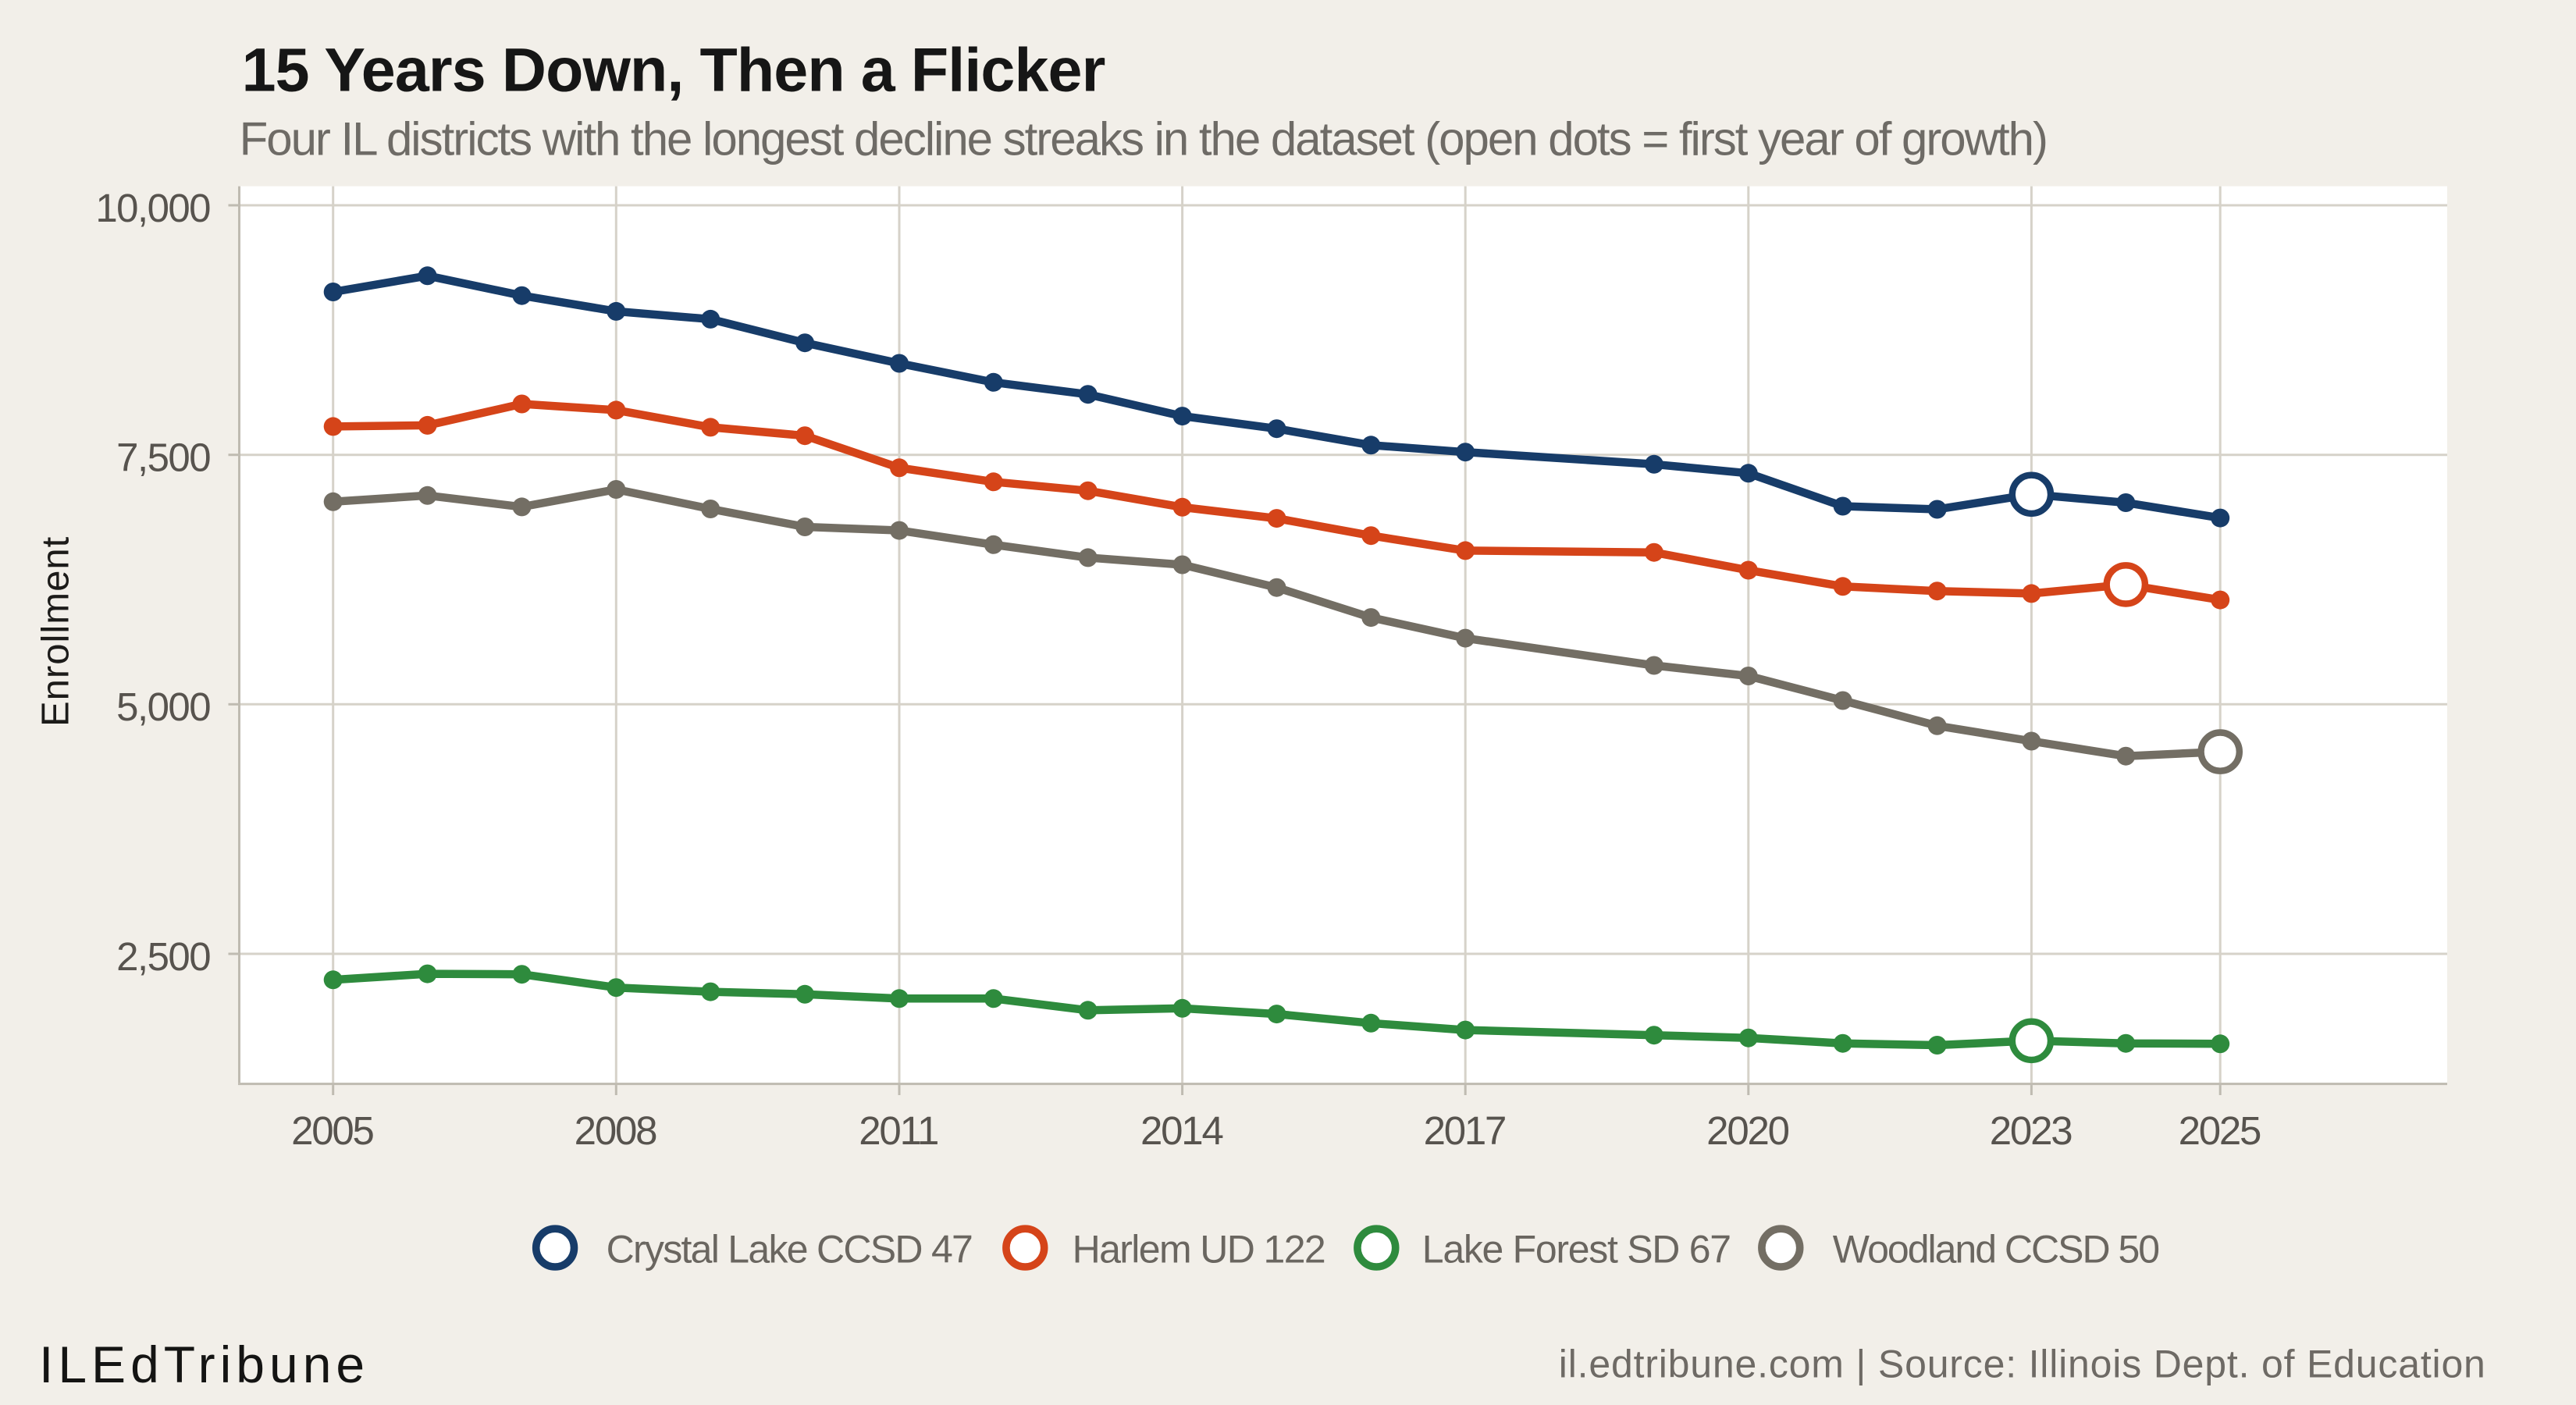 This screenshot has width=2576, height=1405. What do you see at coordinates (2220, 1131) in the screenshot?
I see `svg-text: 2025` at bounding box center [2220, 1131].